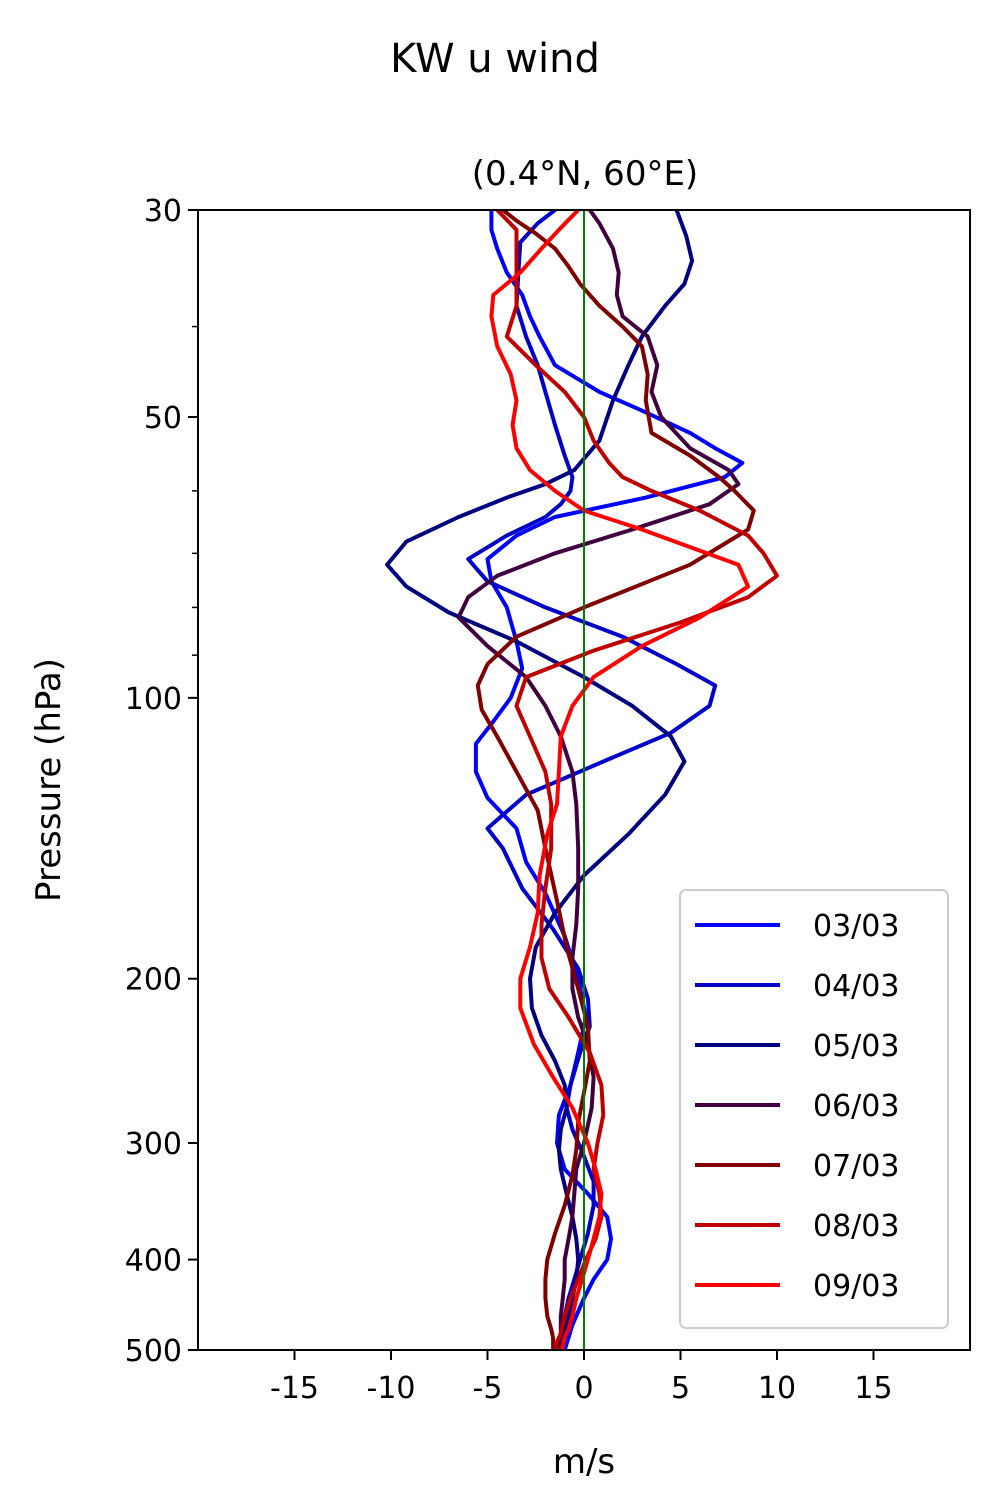 Image resolution: width=990 pixels, height=1500 pixels. I want to click on y-tick-label: 100, so click(153, 699).